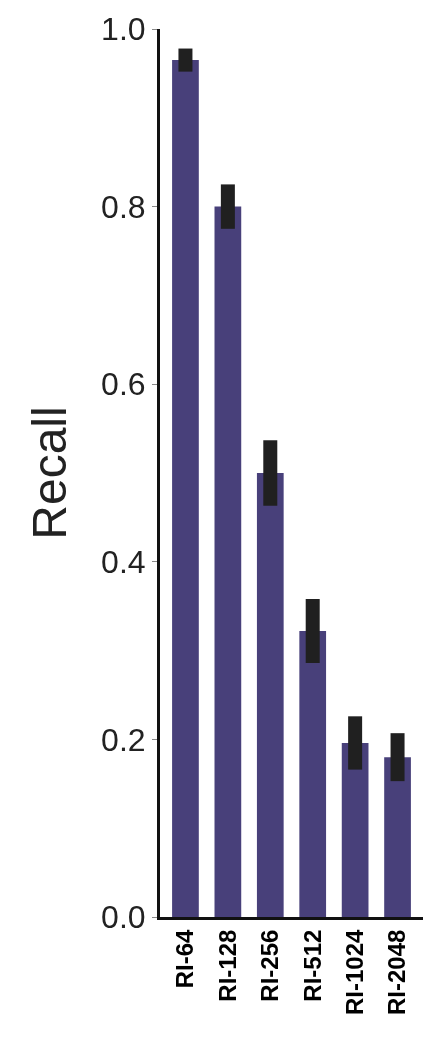  What do you see at coordinates (49, 473) in the screenshot?
I see `y-axis-title: Recall` at bounding box center [49, 473].